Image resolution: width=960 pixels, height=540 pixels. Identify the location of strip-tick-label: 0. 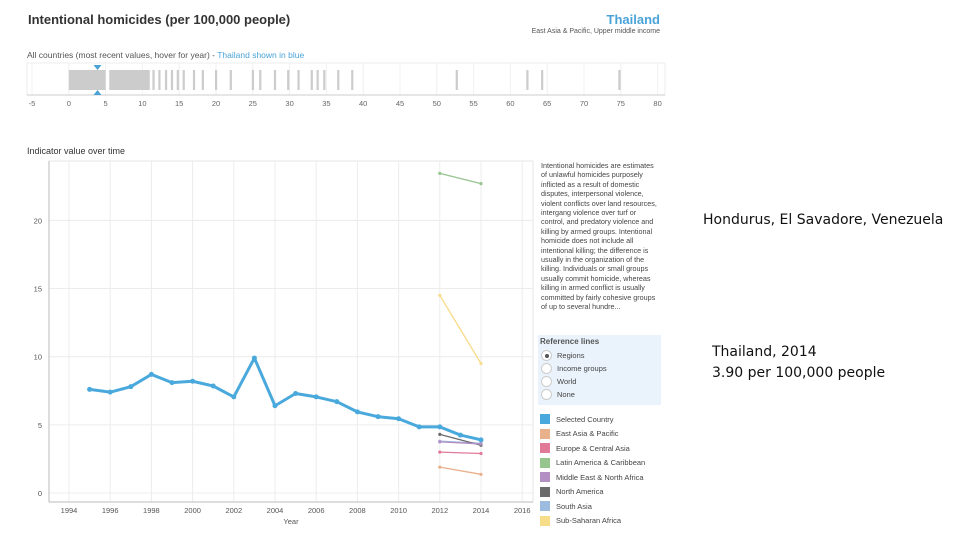
(69, 103).